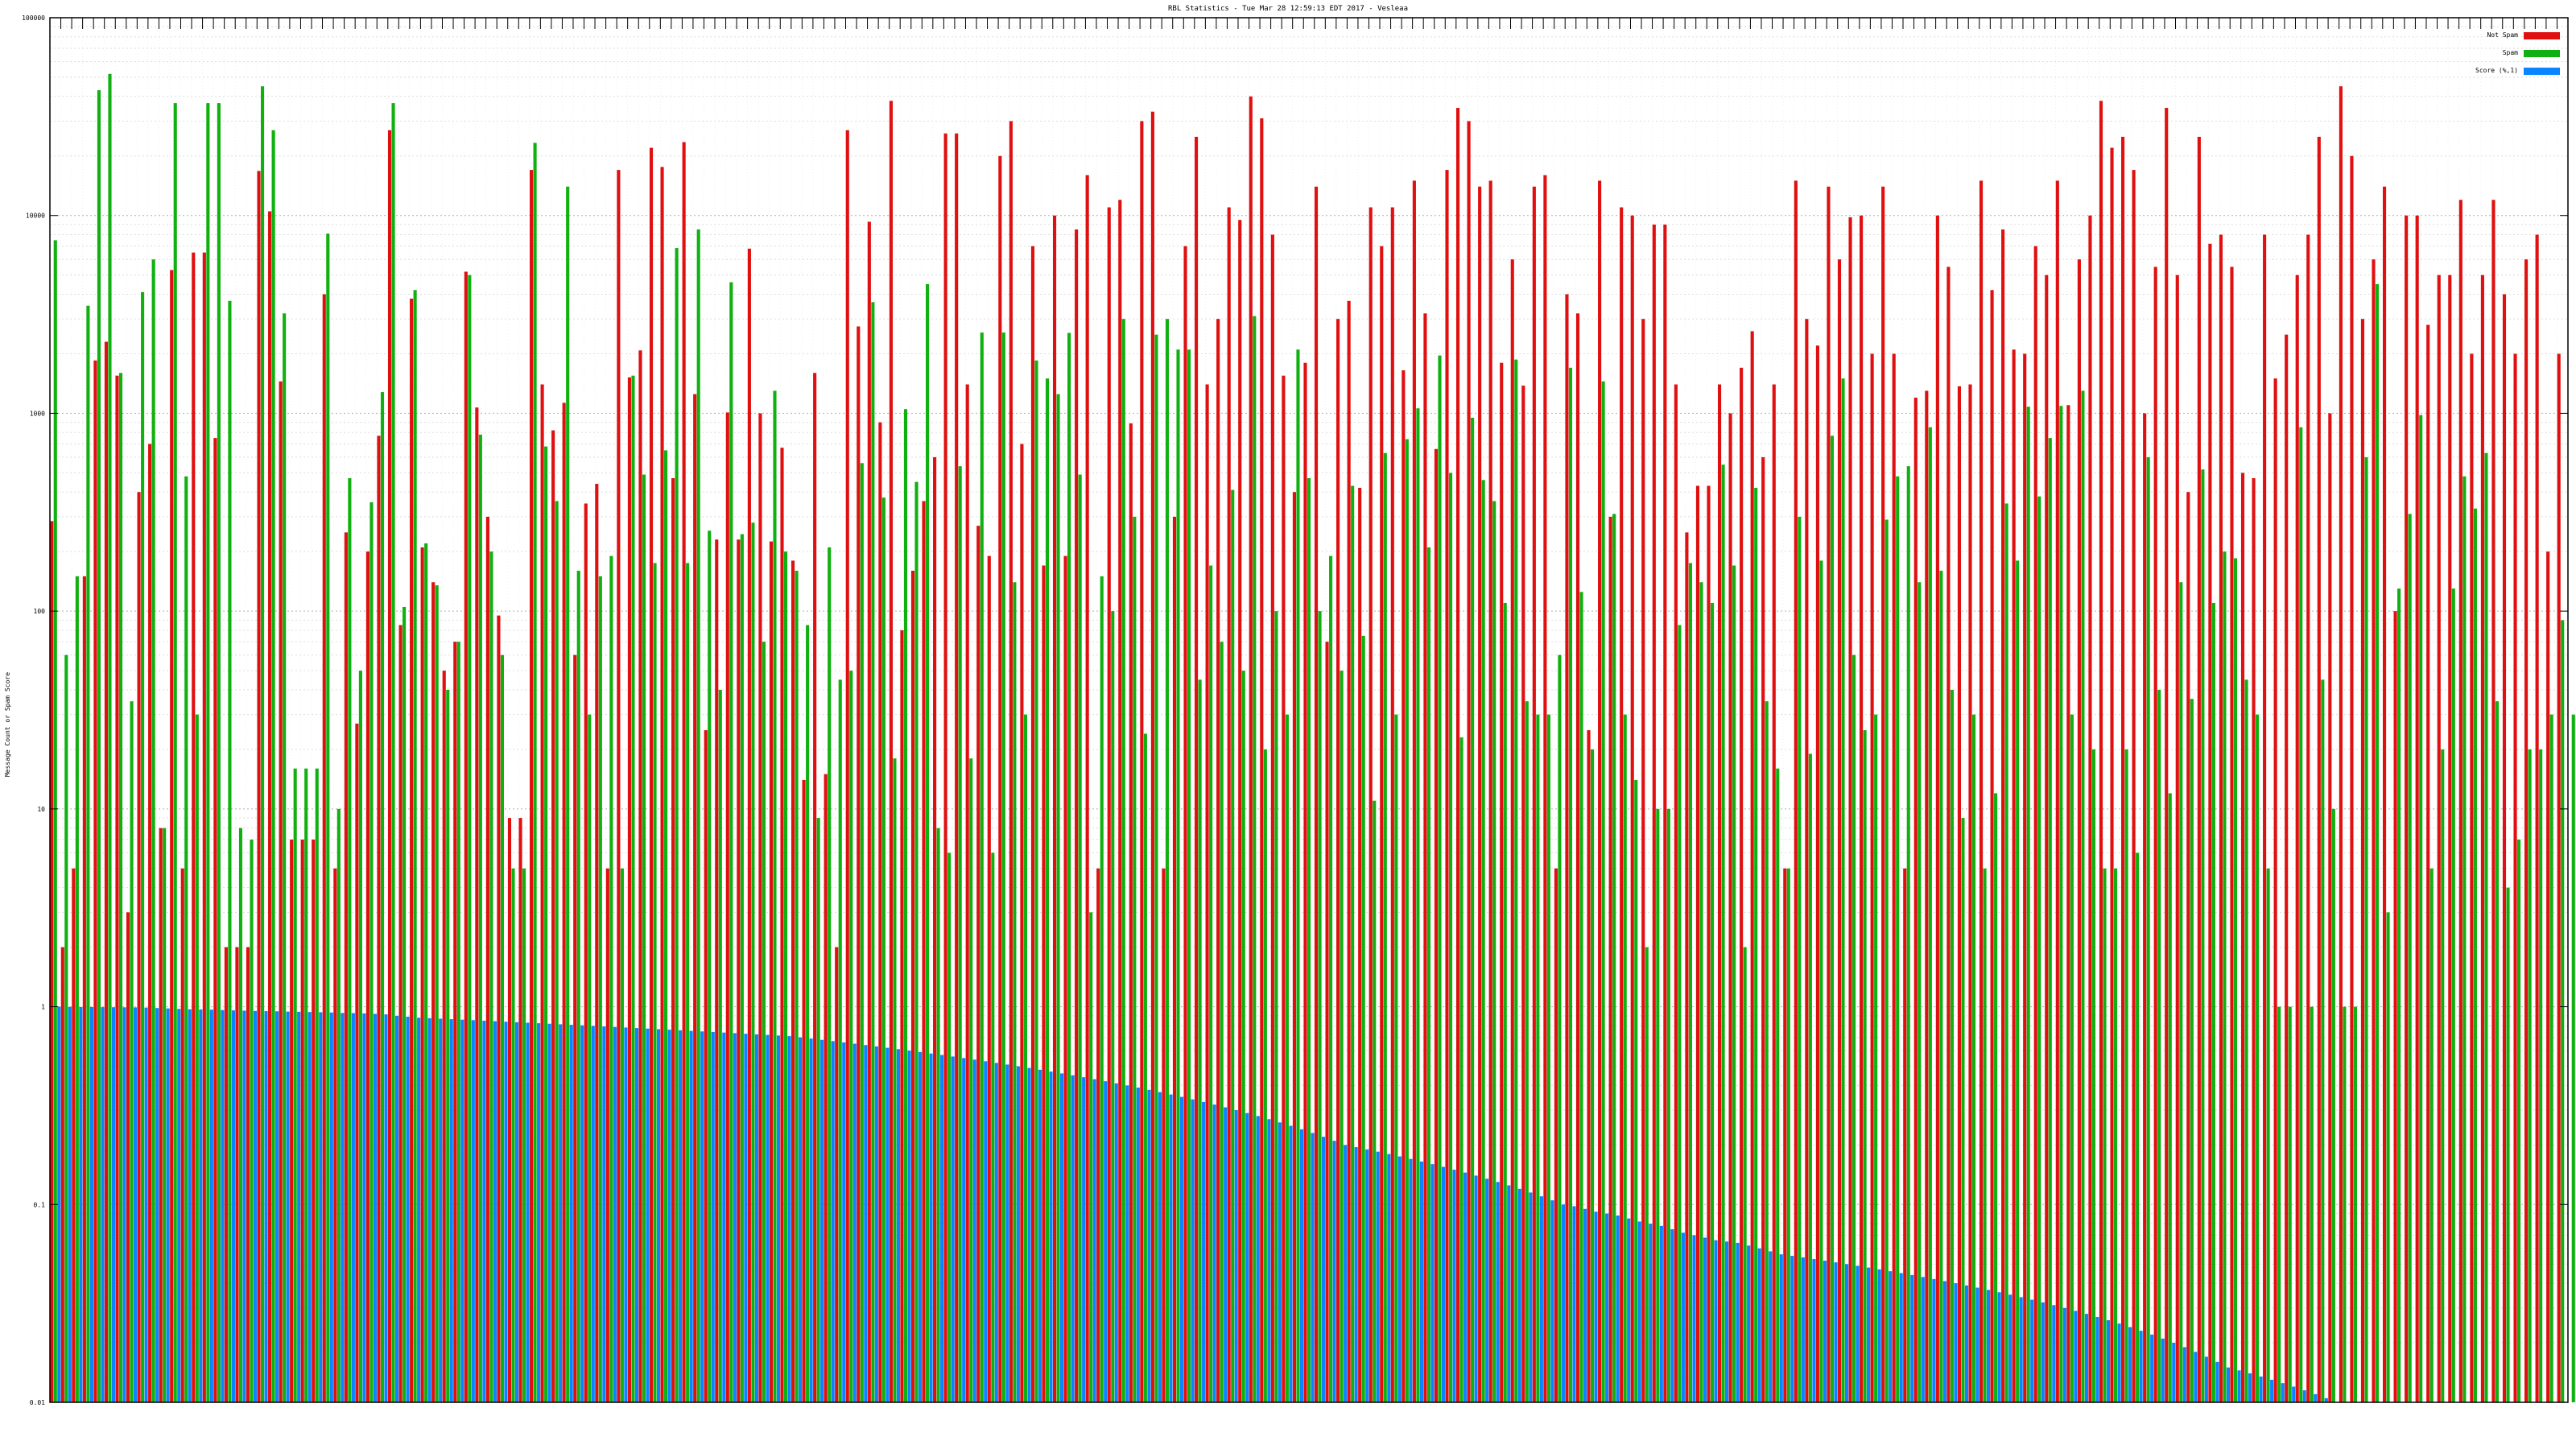 This screenshot has height=1449, width=2576. What do you see at coordinates (2517, 53) in the screenshot?
I see `legend: Not Spam Spam Score (%,1)` at bounding box center [2517, 53].